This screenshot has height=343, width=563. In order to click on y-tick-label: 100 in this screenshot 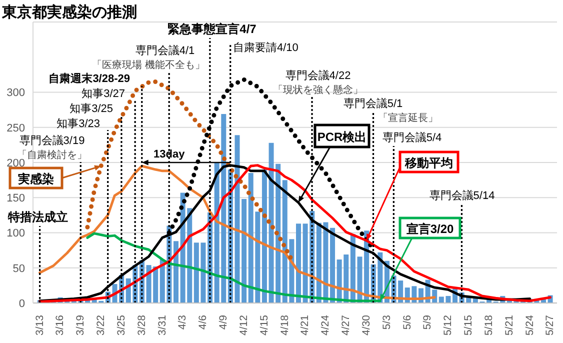, I will do `click(15, 234)`.